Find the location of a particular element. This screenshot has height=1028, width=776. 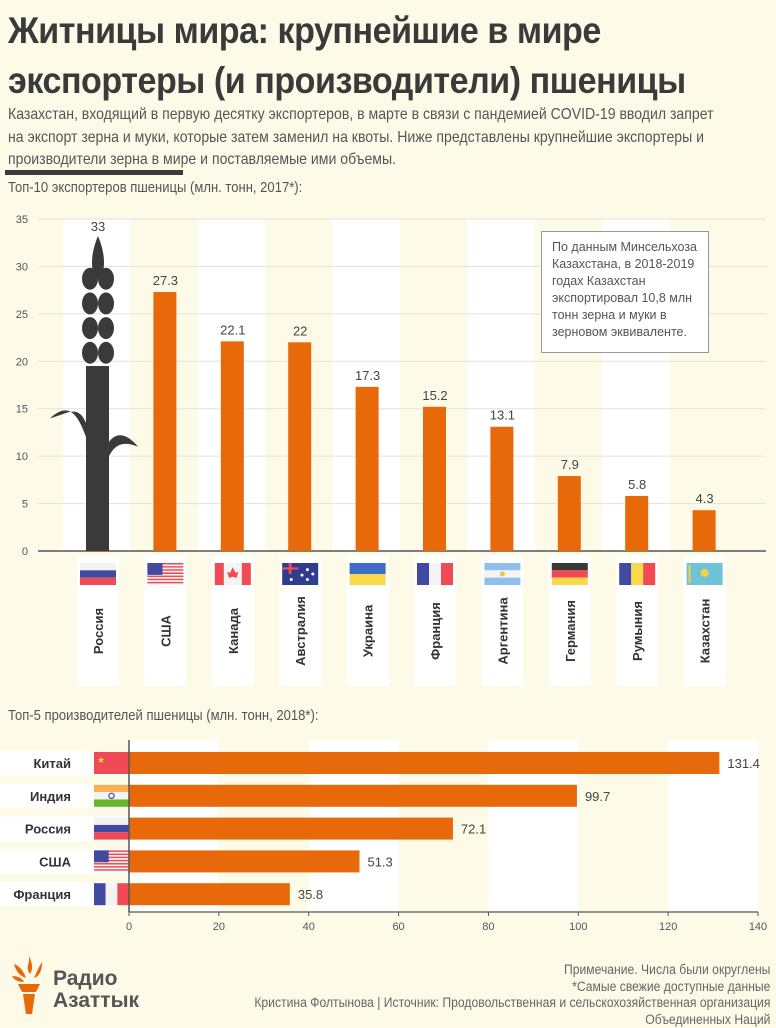

y-tick-label: 30 is located at coordinates (22, 267).